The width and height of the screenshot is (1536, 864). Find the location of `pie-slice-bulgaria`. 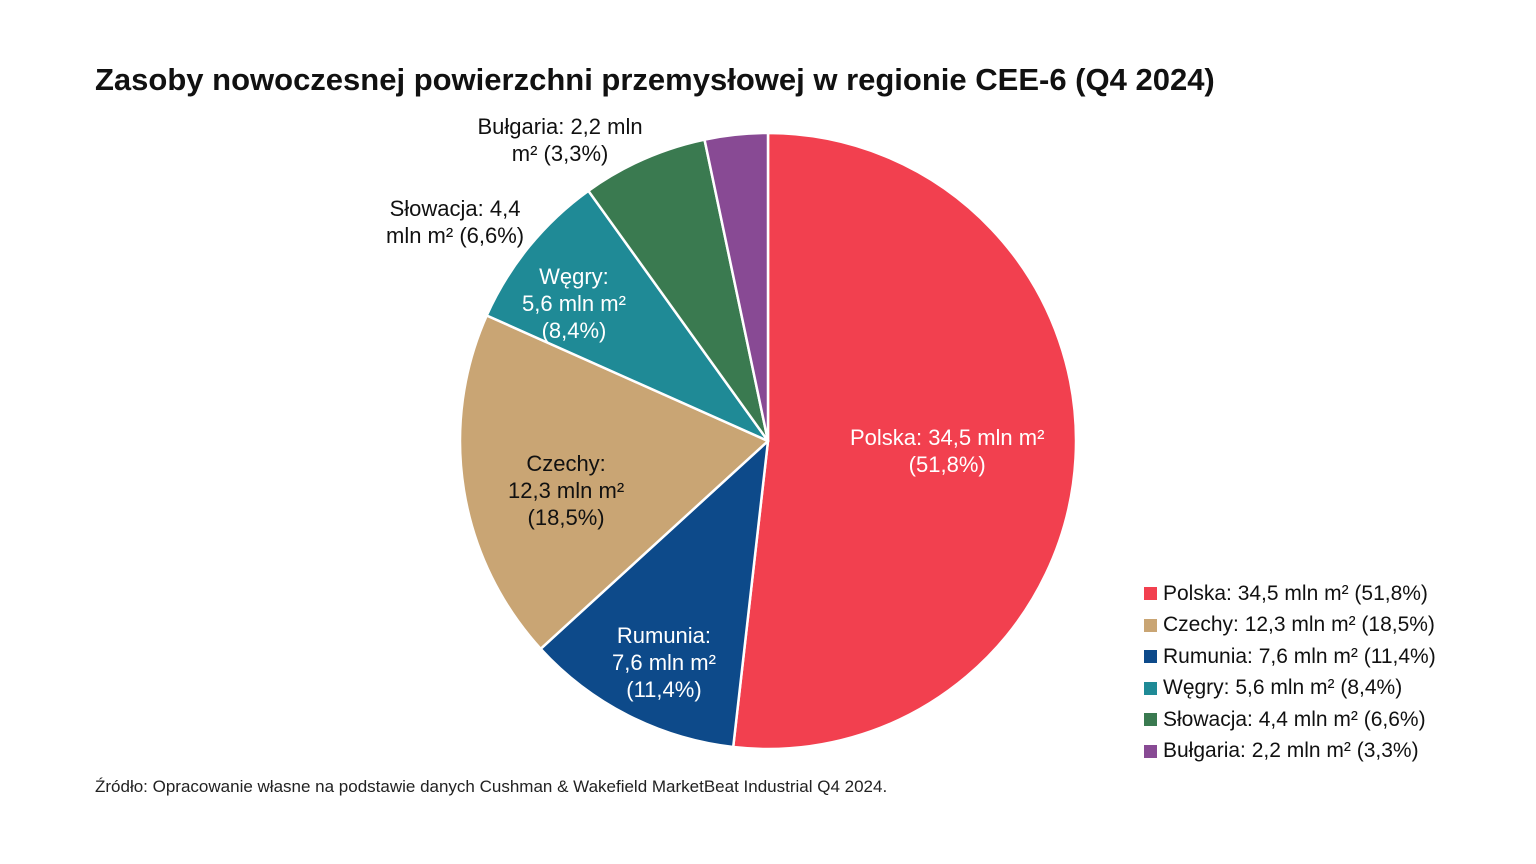

pie-slice-bulgaria is located at coordinates (736, 287).